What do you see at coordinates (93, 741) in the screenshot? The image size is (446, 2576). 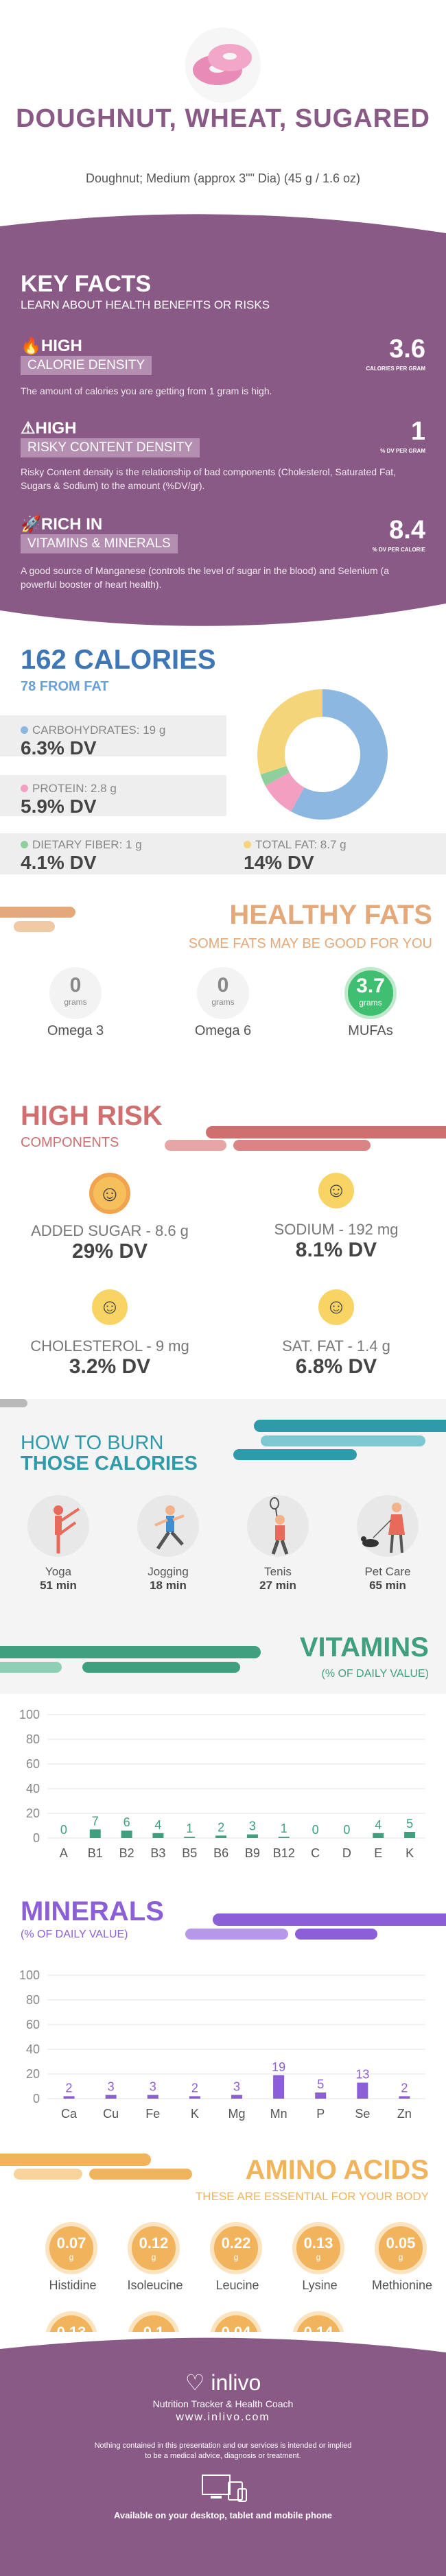 I see `nutrient-carbs: CARBOHYDRATES: 19 g 6.3% DV` at bounding box center [93, 741].